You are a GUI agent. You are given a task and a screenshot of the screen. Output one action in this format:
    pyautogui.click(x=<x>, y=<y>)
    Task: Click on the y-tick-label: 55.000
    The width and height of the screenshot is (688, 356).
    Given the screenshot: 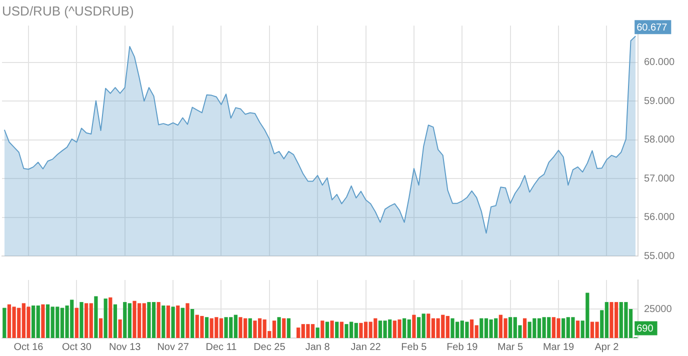 What is the action you would take?
    pyautogui.click(x=660, y=256)
    